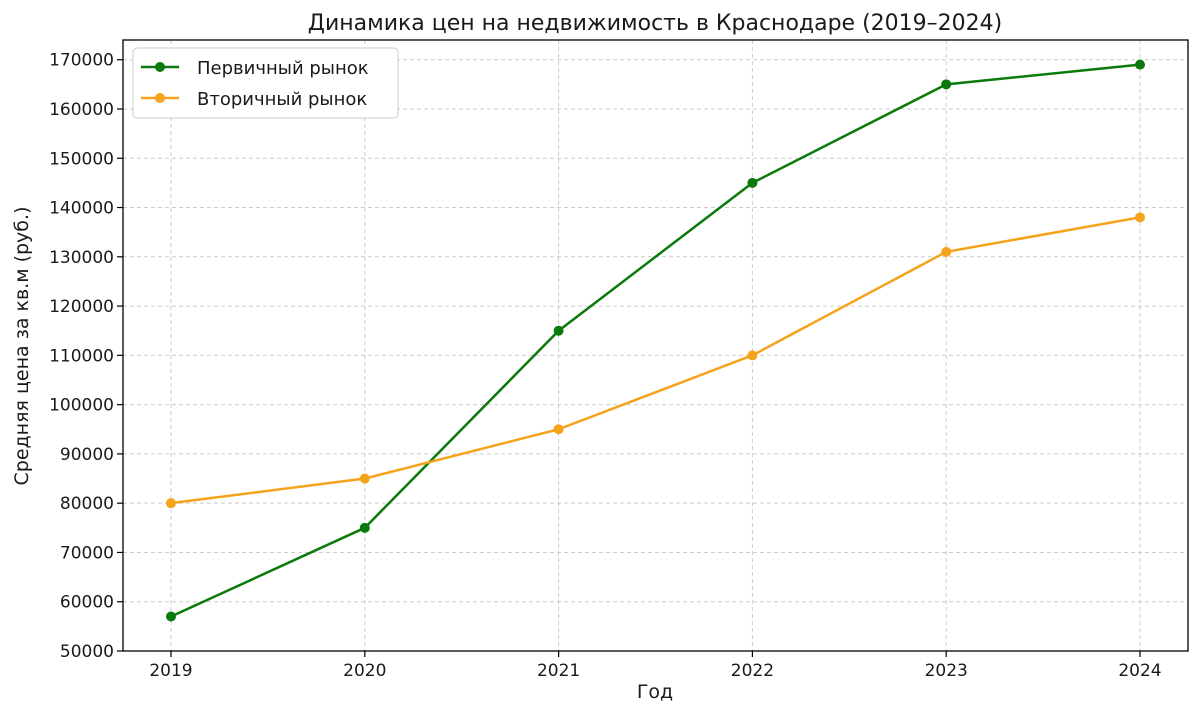 The image size is (1200, 716). What do you see at coordinates (81, 159) in the screenshot?
I see `y-tick-label: 150000` at bounding box center [81, 159].